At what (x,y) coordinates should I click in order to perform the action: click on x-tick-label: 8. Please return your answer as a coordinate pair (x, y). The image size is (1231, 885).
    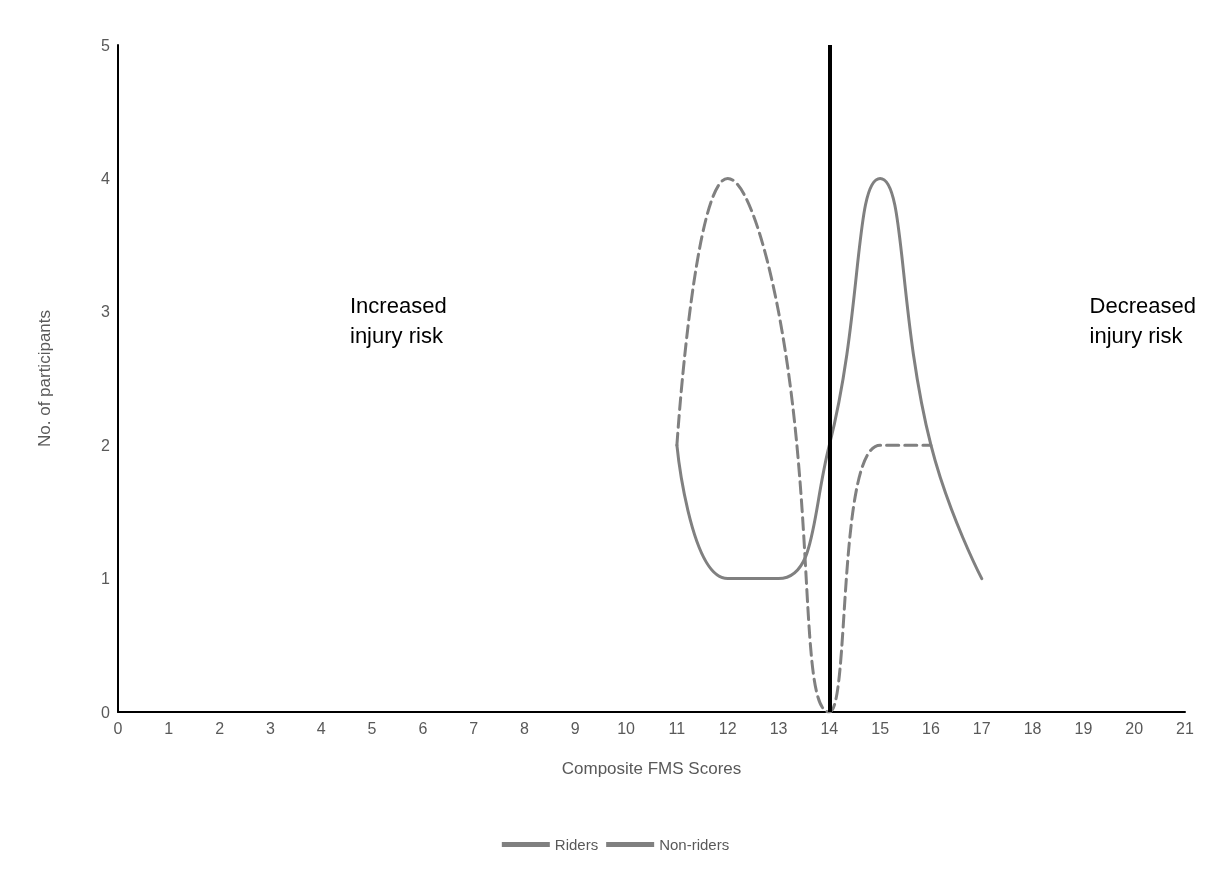
    Looking at the image, I should click on (525, 728).